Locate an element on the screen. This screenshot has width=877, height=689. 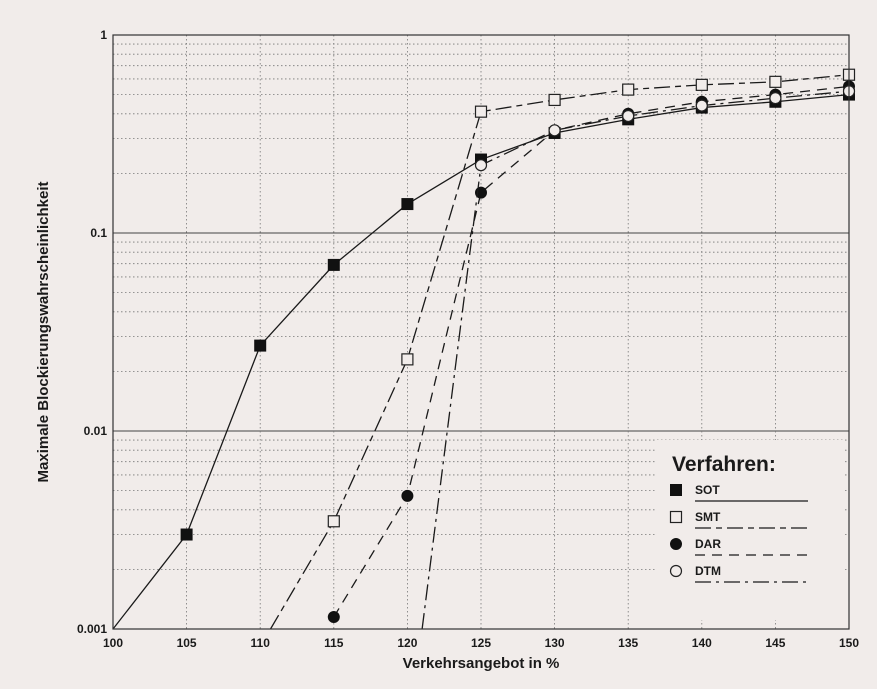
legend-marker-sot is located at coordinates (676, 490).